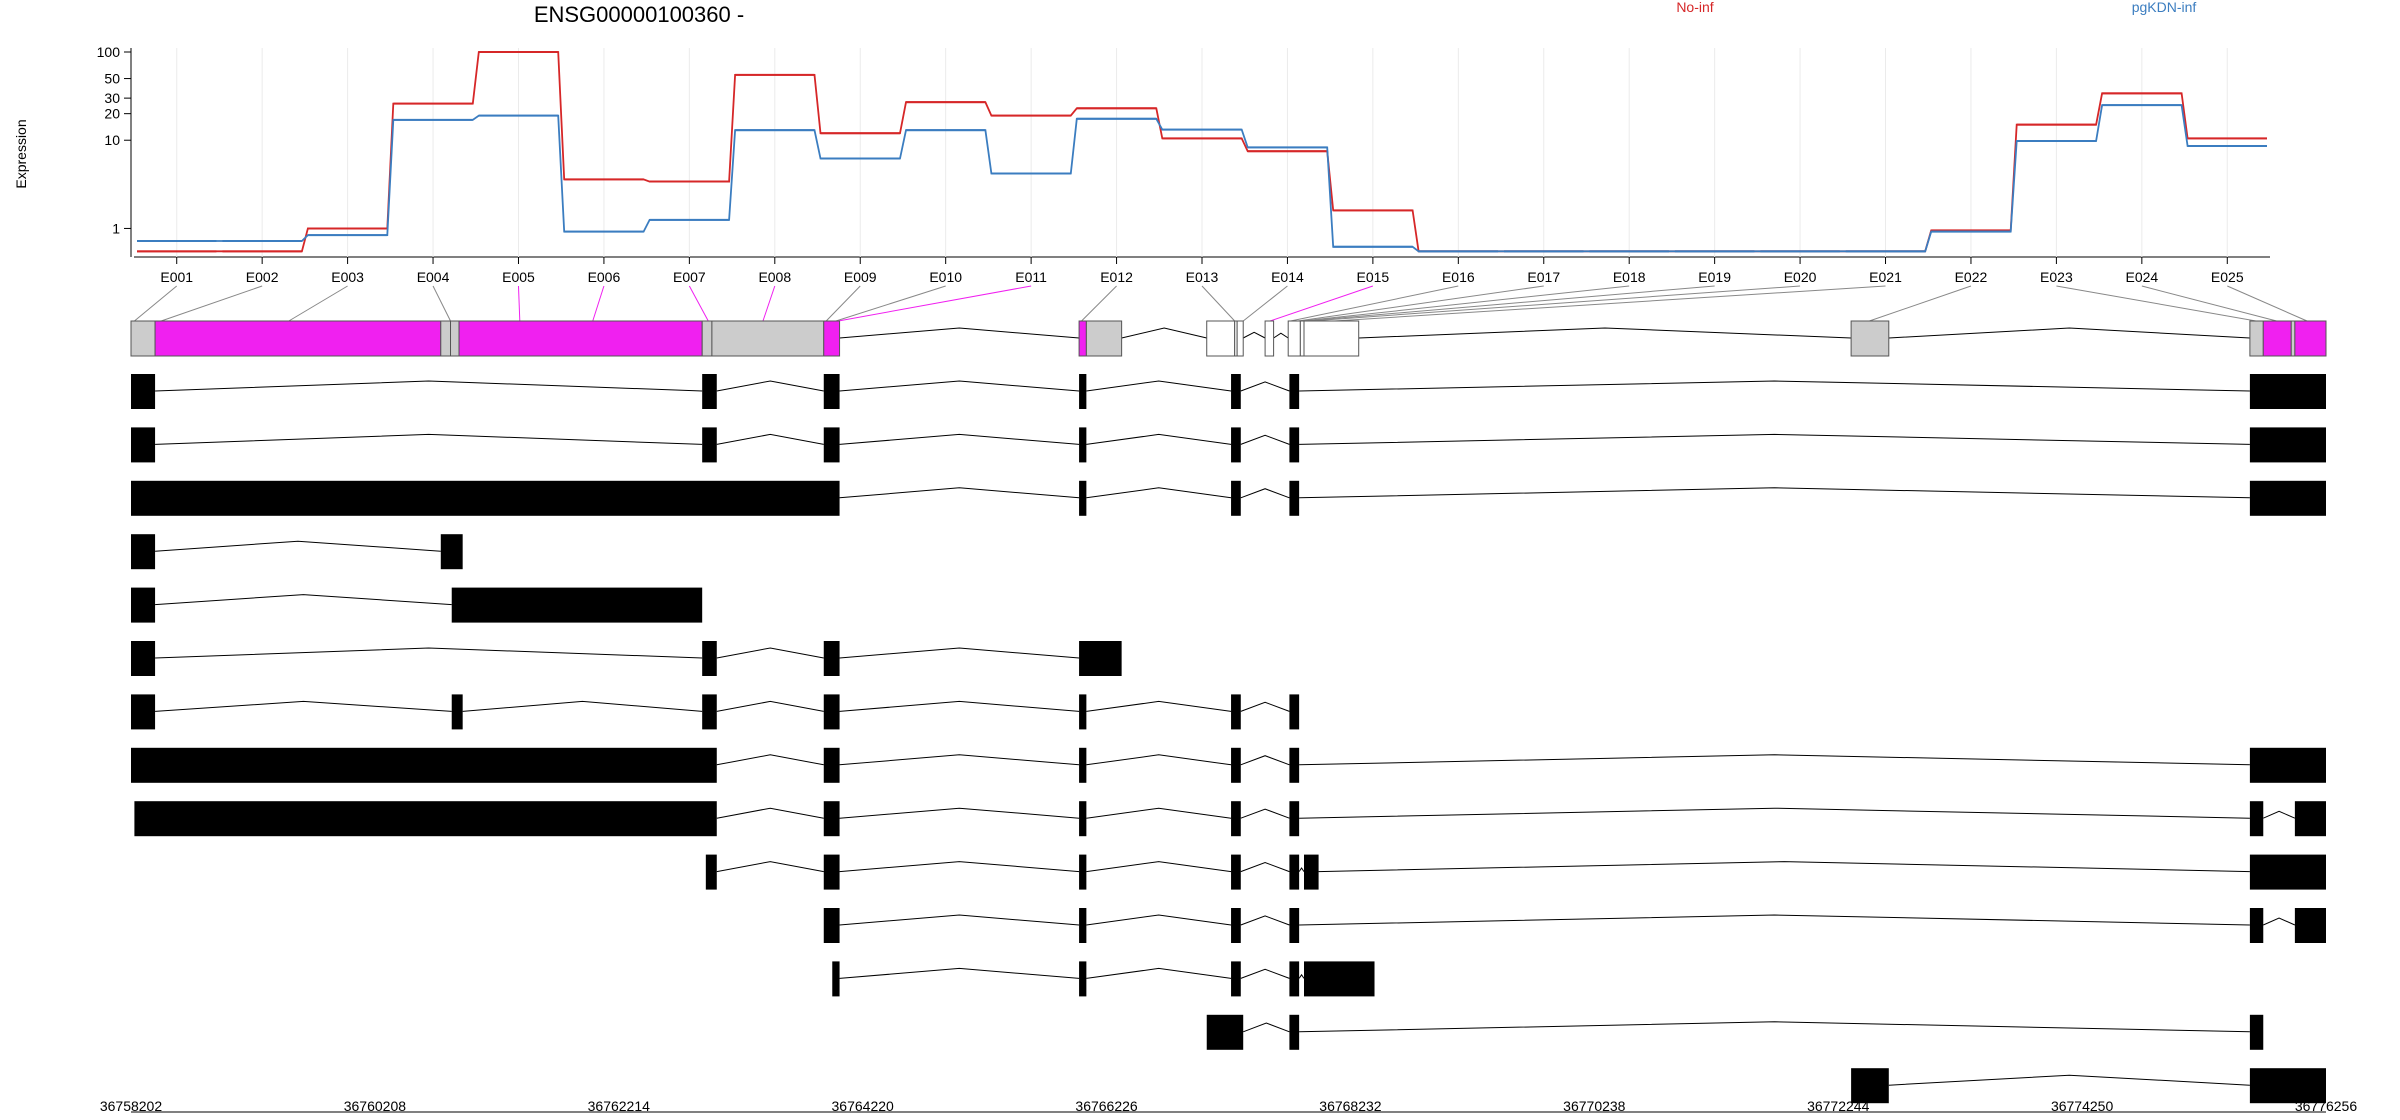 The height and width of the screenshot is (1120, 2400). What do you see at coordinates (1594, 1106) in the screenshot?
I see `genomic-tick-label: 36770238` at bounding box center [1594, 1106].